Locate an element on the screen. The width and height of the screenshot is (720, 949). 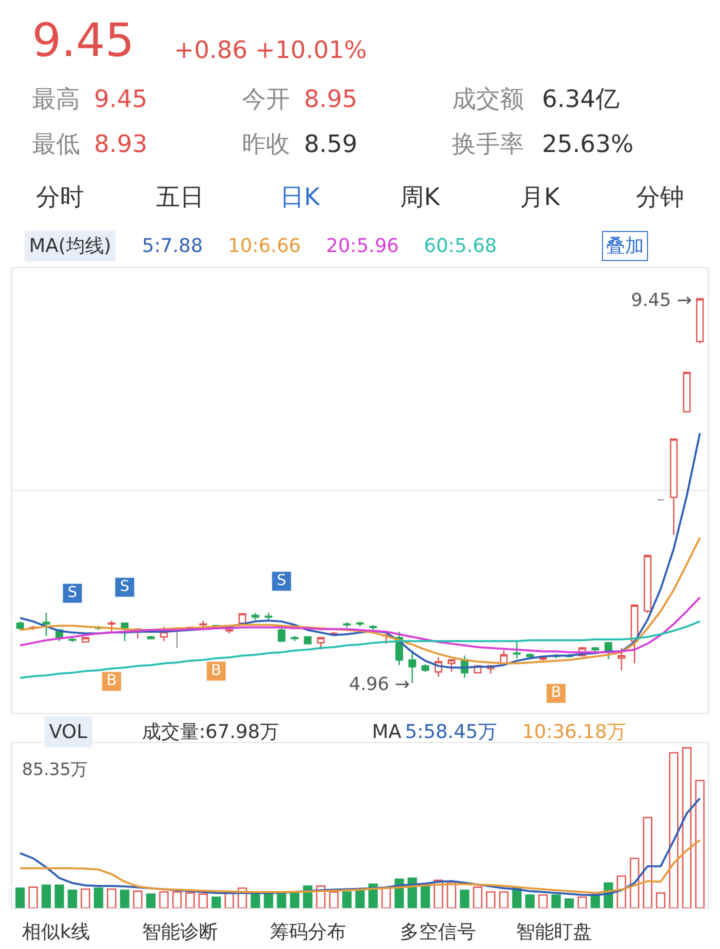
text: 昨收 is located at coordinates (266, 144).